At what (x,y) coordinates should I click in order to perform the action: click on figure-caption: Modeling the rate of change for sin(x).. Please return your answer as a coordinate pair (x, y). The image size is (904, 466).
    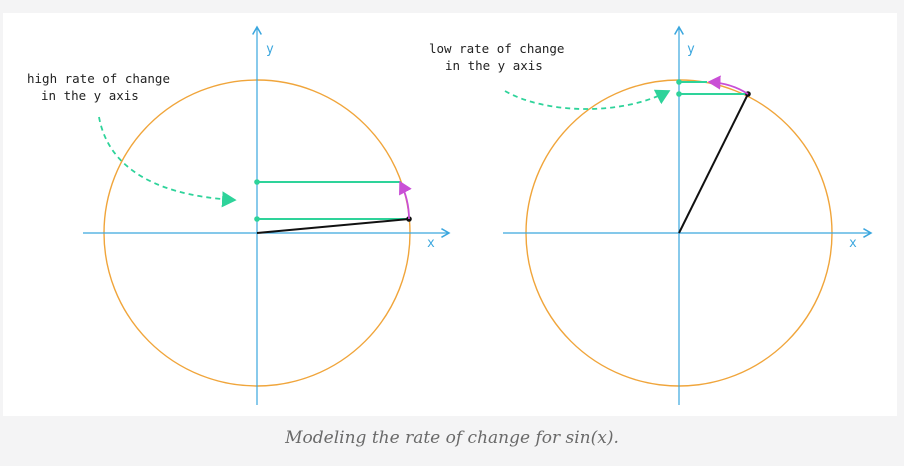
    Looking at the image, I should click on (452, 438).